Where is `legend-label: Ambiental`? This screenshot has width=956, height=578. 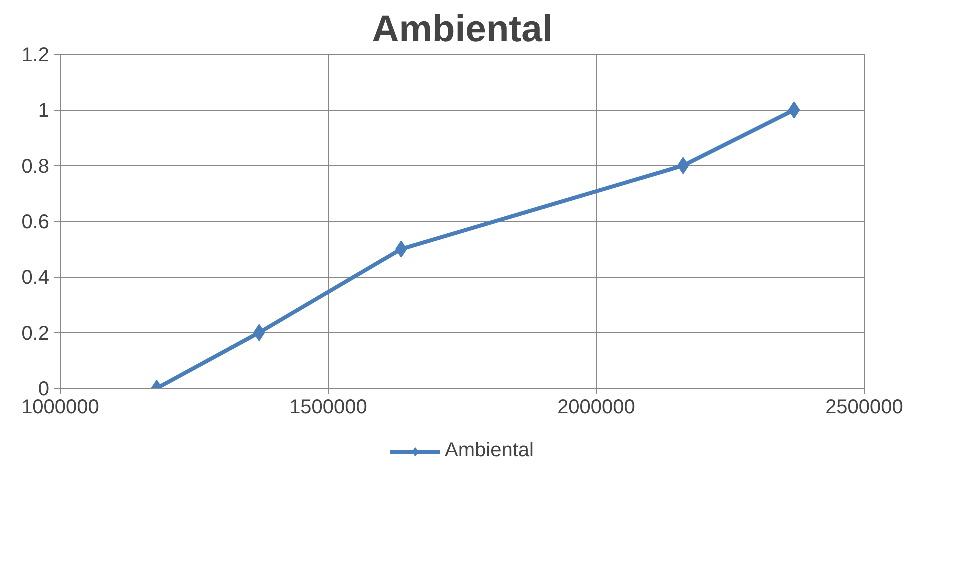 legend-label: Ambiental is located at coordinates (489, 451).